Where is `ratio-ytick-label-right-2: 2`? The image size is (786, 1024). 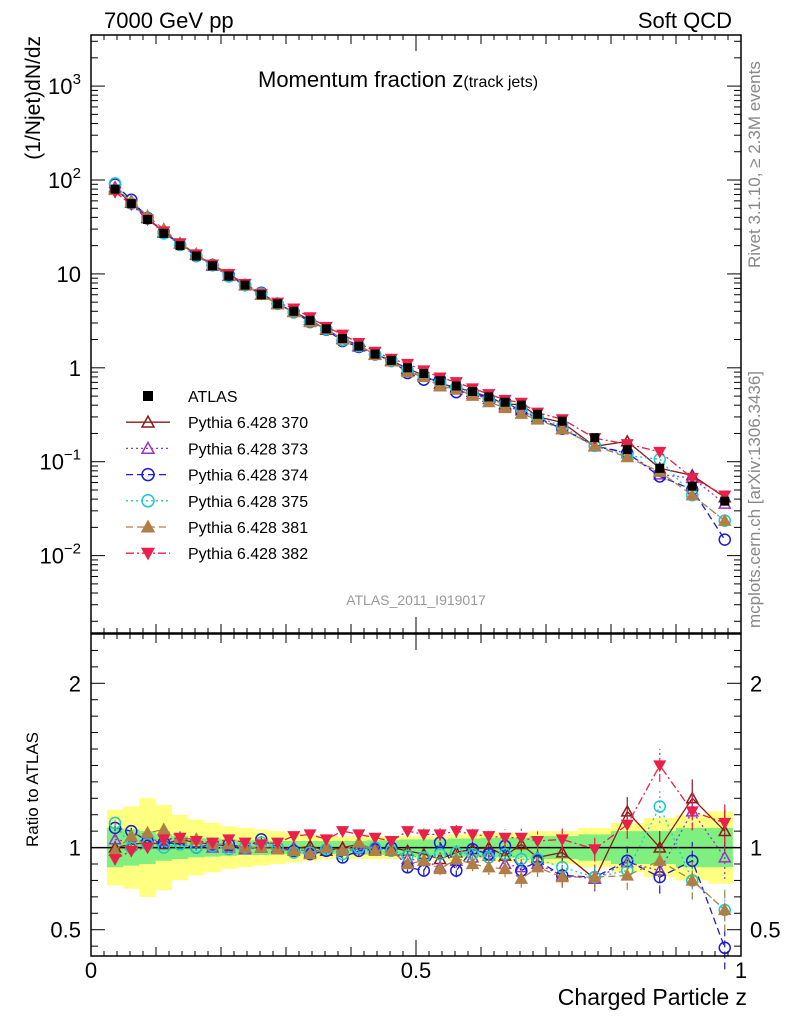
ratio-ytick-label-right-2: 2 is located at coordinates (756, 683).